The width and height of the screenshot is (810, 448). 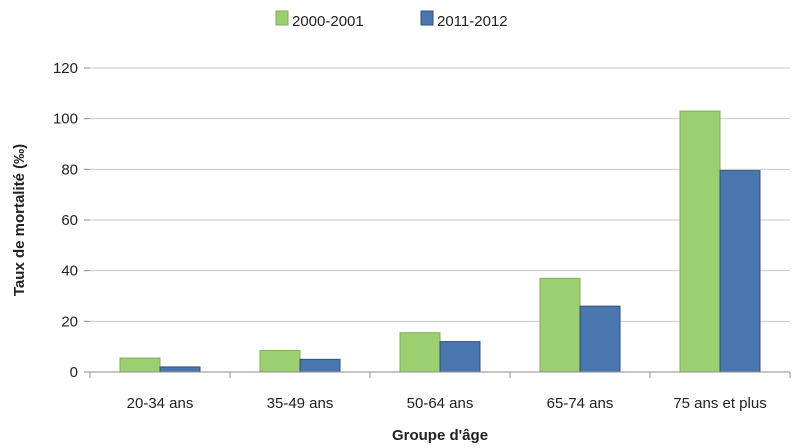 I want to click on y-tick-label: 120, so click(x=65, y=68).